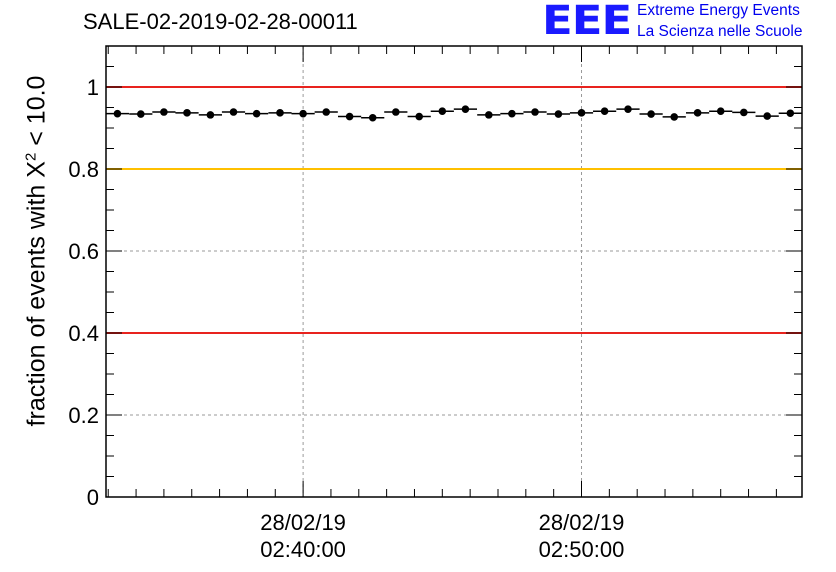  What do you see at coordinates (93, 497) in the screenshot?
I see `y-tick-label: 0` at bounding box center [93, 497].